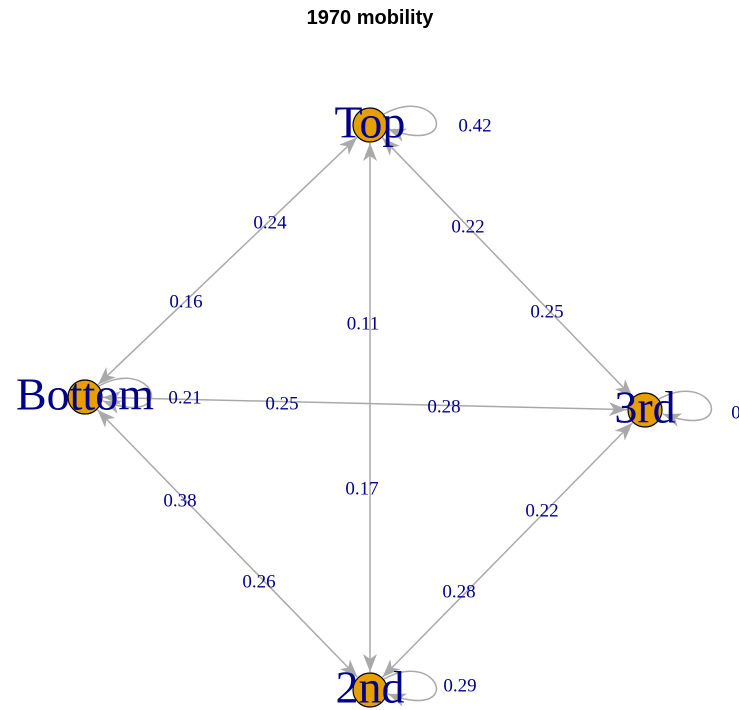  What do you see at coordinates (361, 488) in the screenshot?
I see `edge-label: 0.17` at bounding box center [361, 488].